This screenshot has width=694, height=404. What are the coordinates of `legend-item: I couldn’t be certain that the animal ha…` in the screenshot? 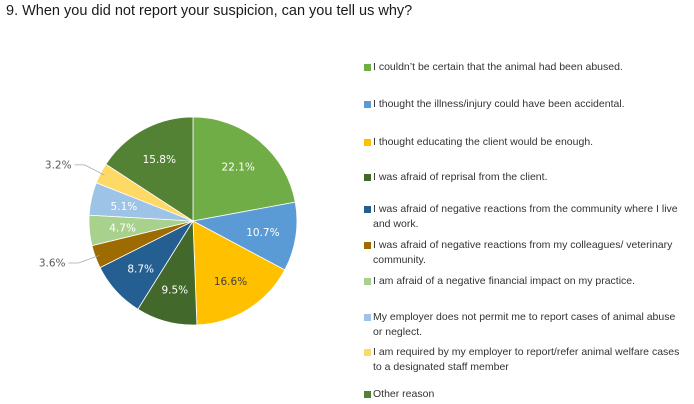 It's located at (524, 67).